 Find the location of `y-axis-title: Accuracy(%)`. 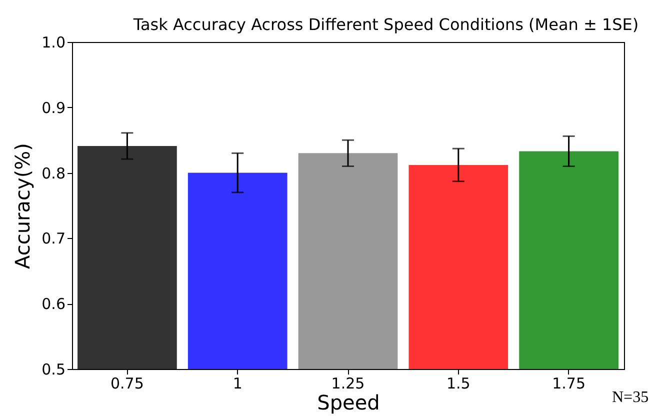

y-axis-title: Accuracy(%) is located at coordinates (22, 206).